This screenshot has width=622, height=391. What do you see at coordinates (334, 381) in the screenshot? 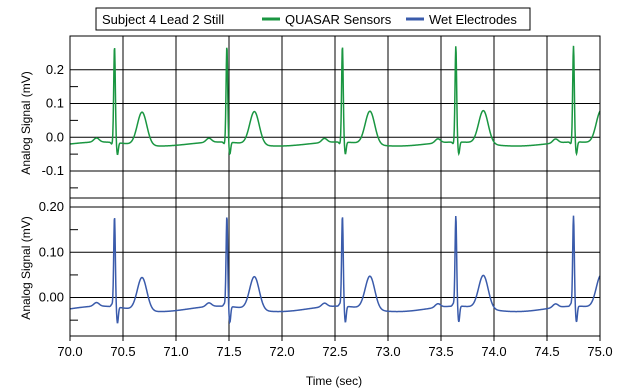
I see `x-axis-title: Time (sec)` at bounding box center [334, 381].